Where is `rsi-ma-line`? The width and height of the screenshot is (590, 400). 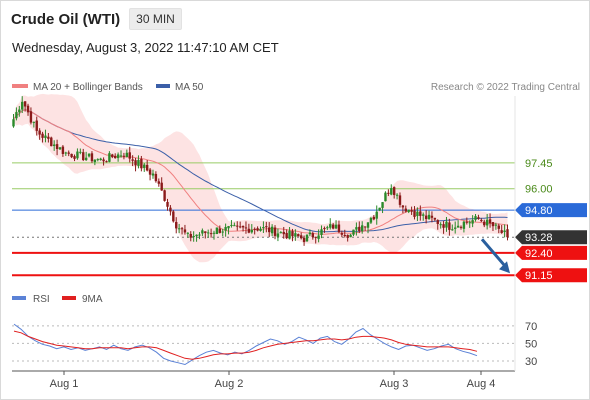 rsi-ma-line is located at coordinates (245, 345).